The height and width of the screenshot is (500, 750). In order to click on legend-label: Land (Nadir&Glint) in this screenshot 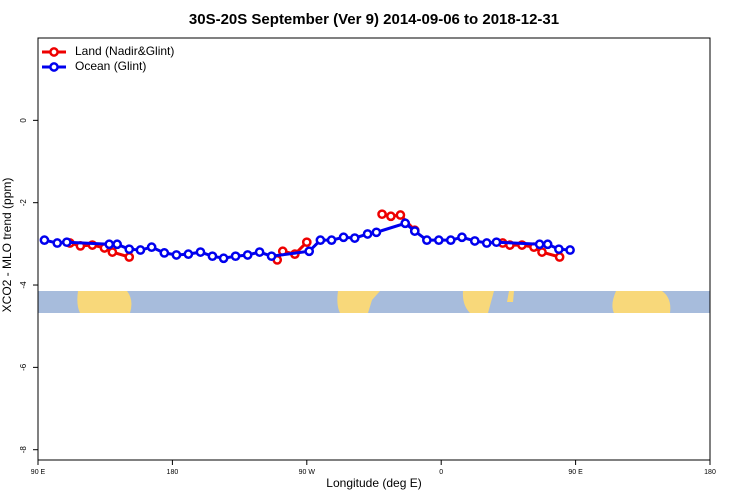, I will do `click(124, 51)`.